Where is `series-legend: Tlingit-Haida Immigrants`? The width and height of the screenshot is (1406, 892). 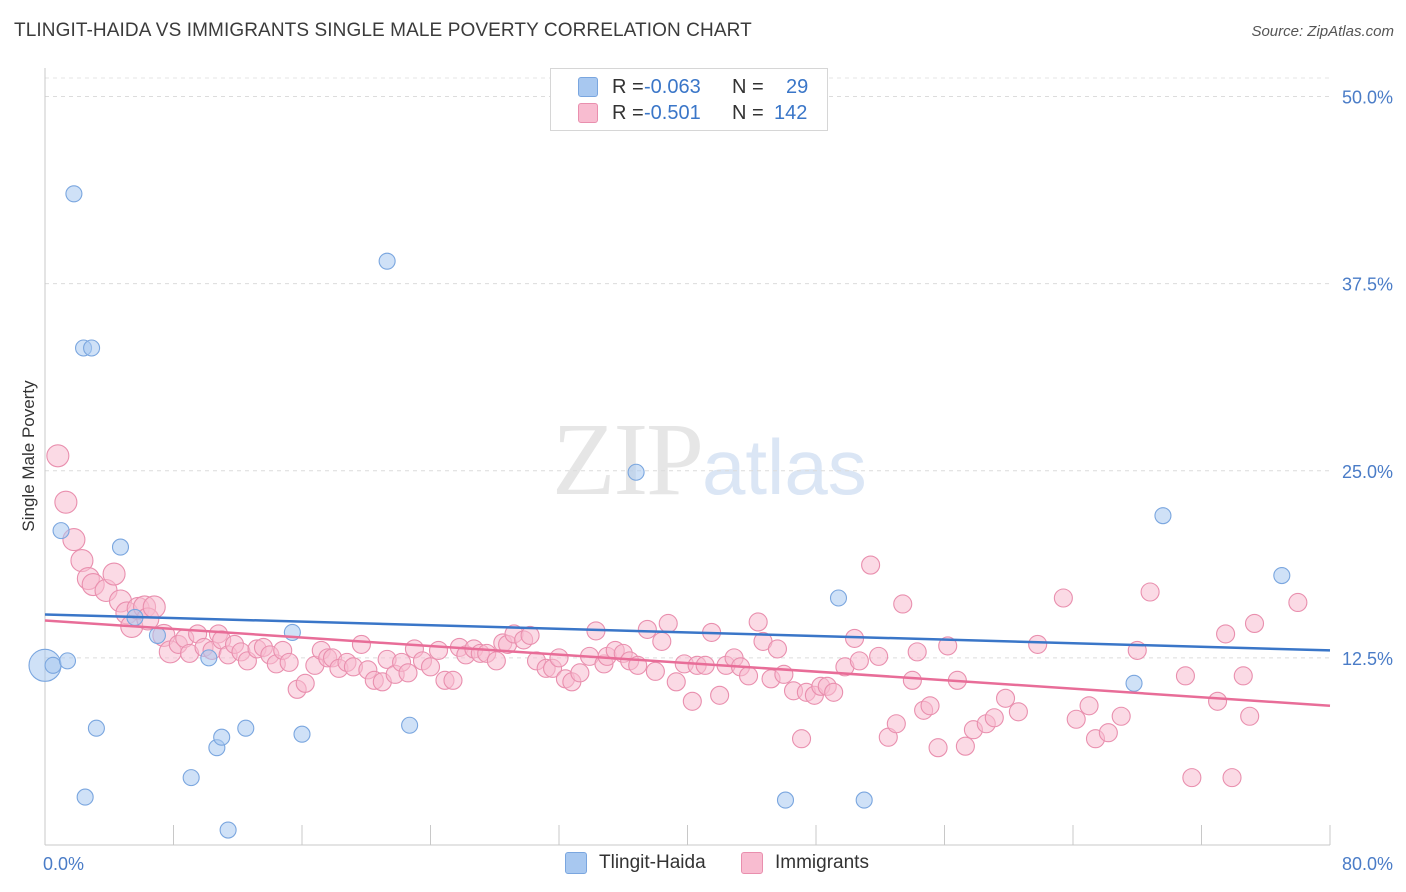 series-legend: Tlingit-Haida Immigrants is located at coordinates (703, 865).